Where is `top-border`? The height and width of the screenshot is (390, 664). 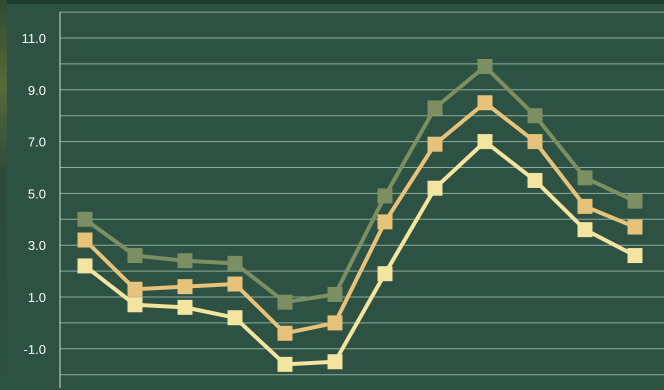 top-border is located at coordinates (332, 2).